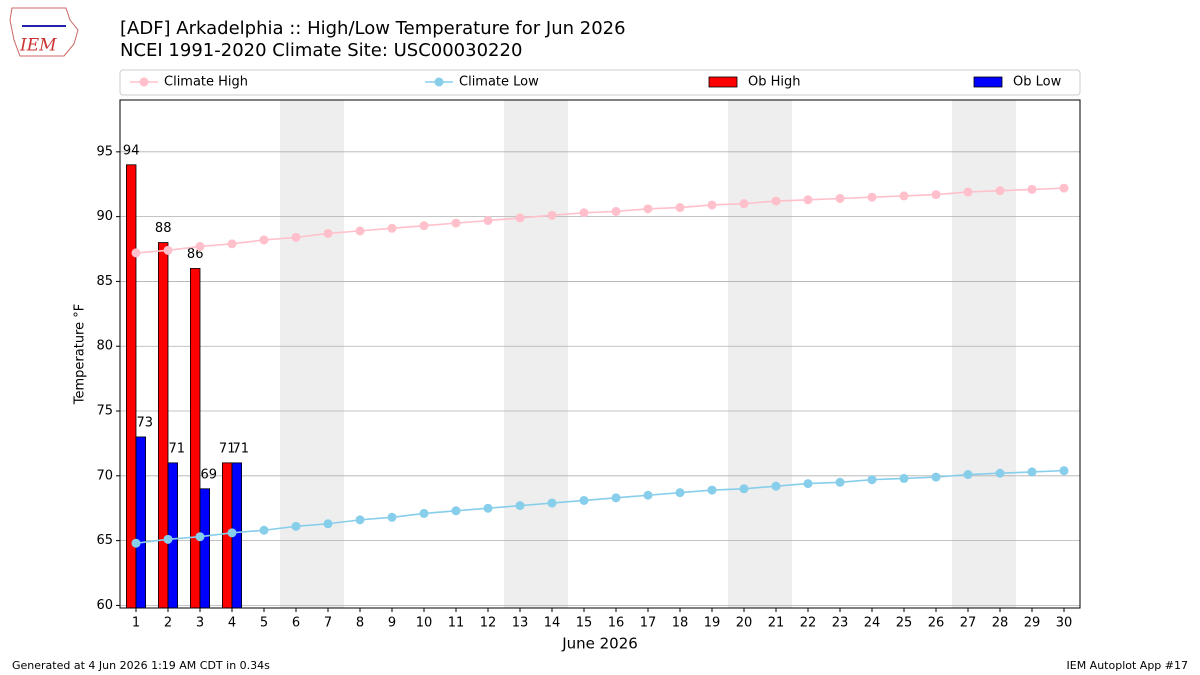 The height and width of the screenshot is (675, 1200). Describe the element at coordinates (104, 281) in the screenshot. I see `y-tick-label: 85` at that location.